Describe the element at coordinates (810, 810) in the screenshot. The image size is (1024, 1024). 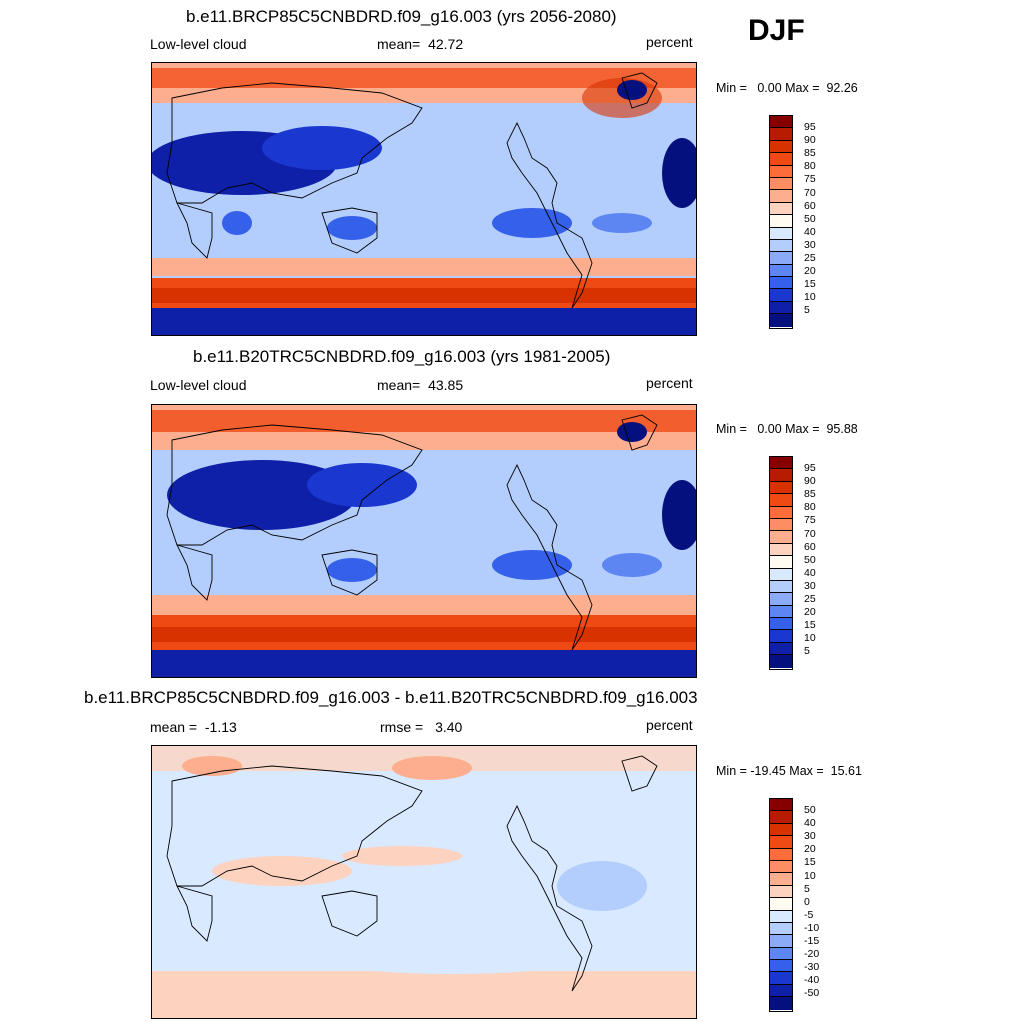
I see `panel-3-tick: 50` at that location.